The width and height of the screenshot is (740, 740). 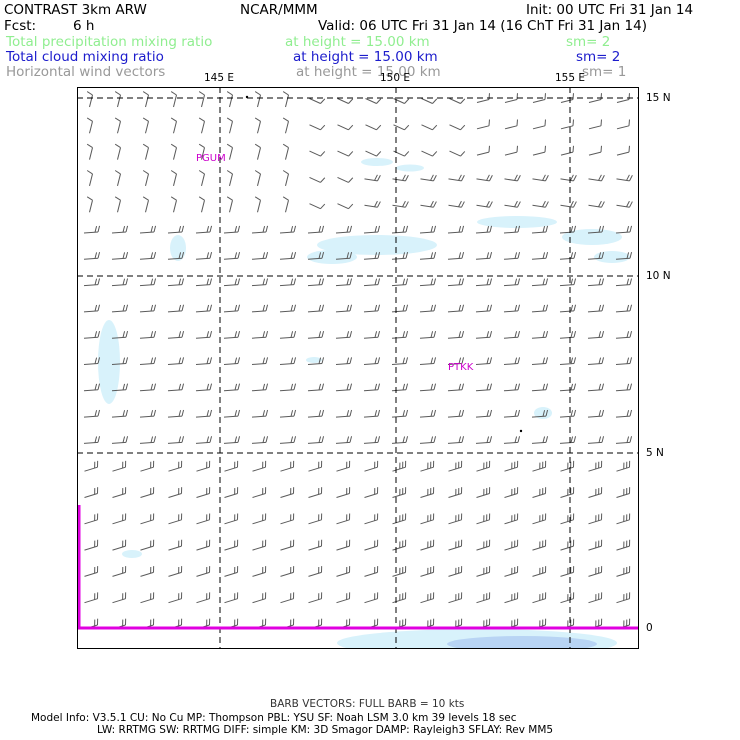 I want to click on lon-label-145e: 145 E, so click(x=219, y=78).